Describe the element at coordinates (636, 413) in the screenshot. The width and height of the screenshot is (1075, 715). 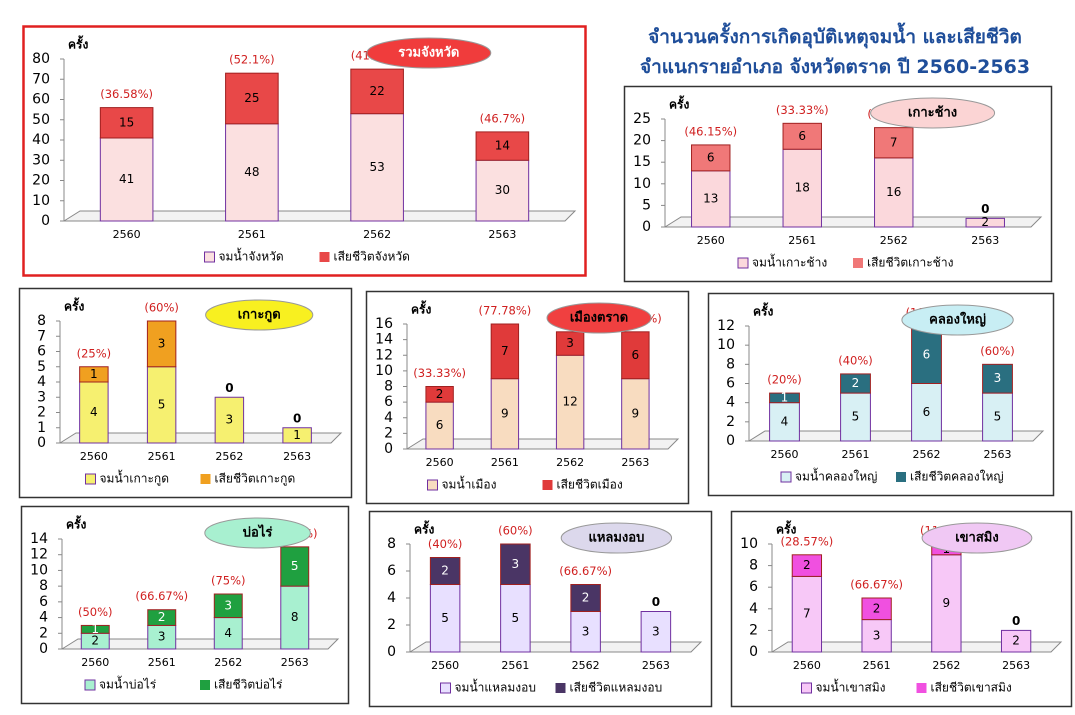
I see `data-label: 9` at that location.